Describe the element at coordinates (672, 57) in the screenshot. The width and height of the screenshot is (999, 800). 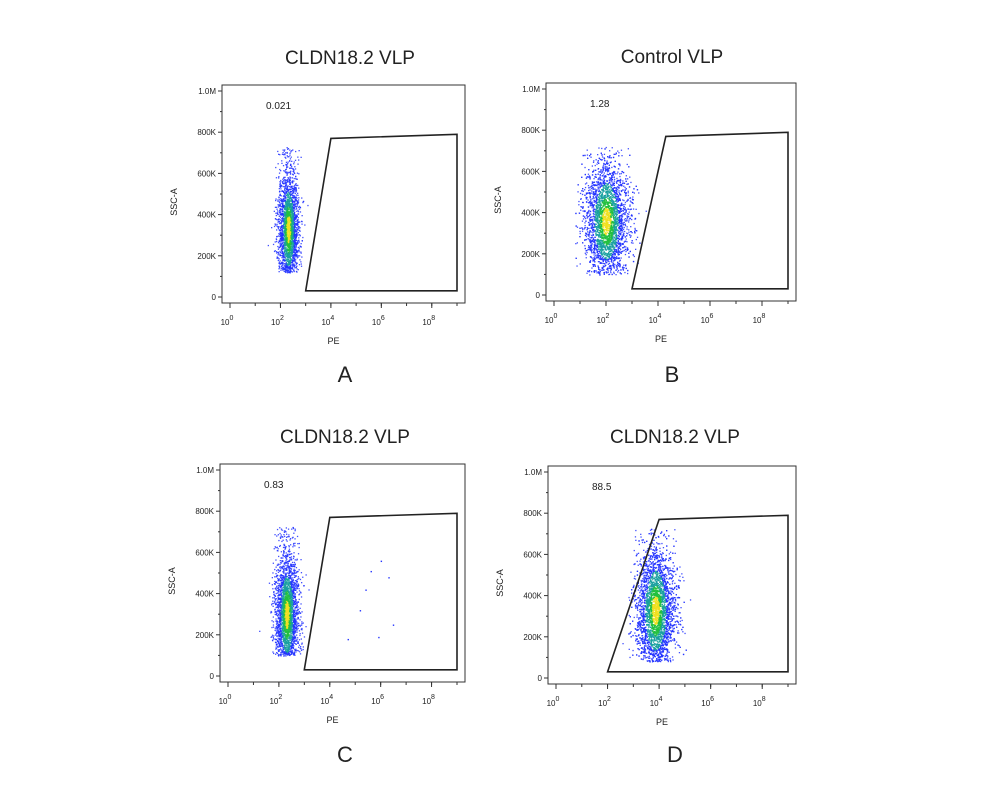
I see `panel-title: Control VLP` at that location.